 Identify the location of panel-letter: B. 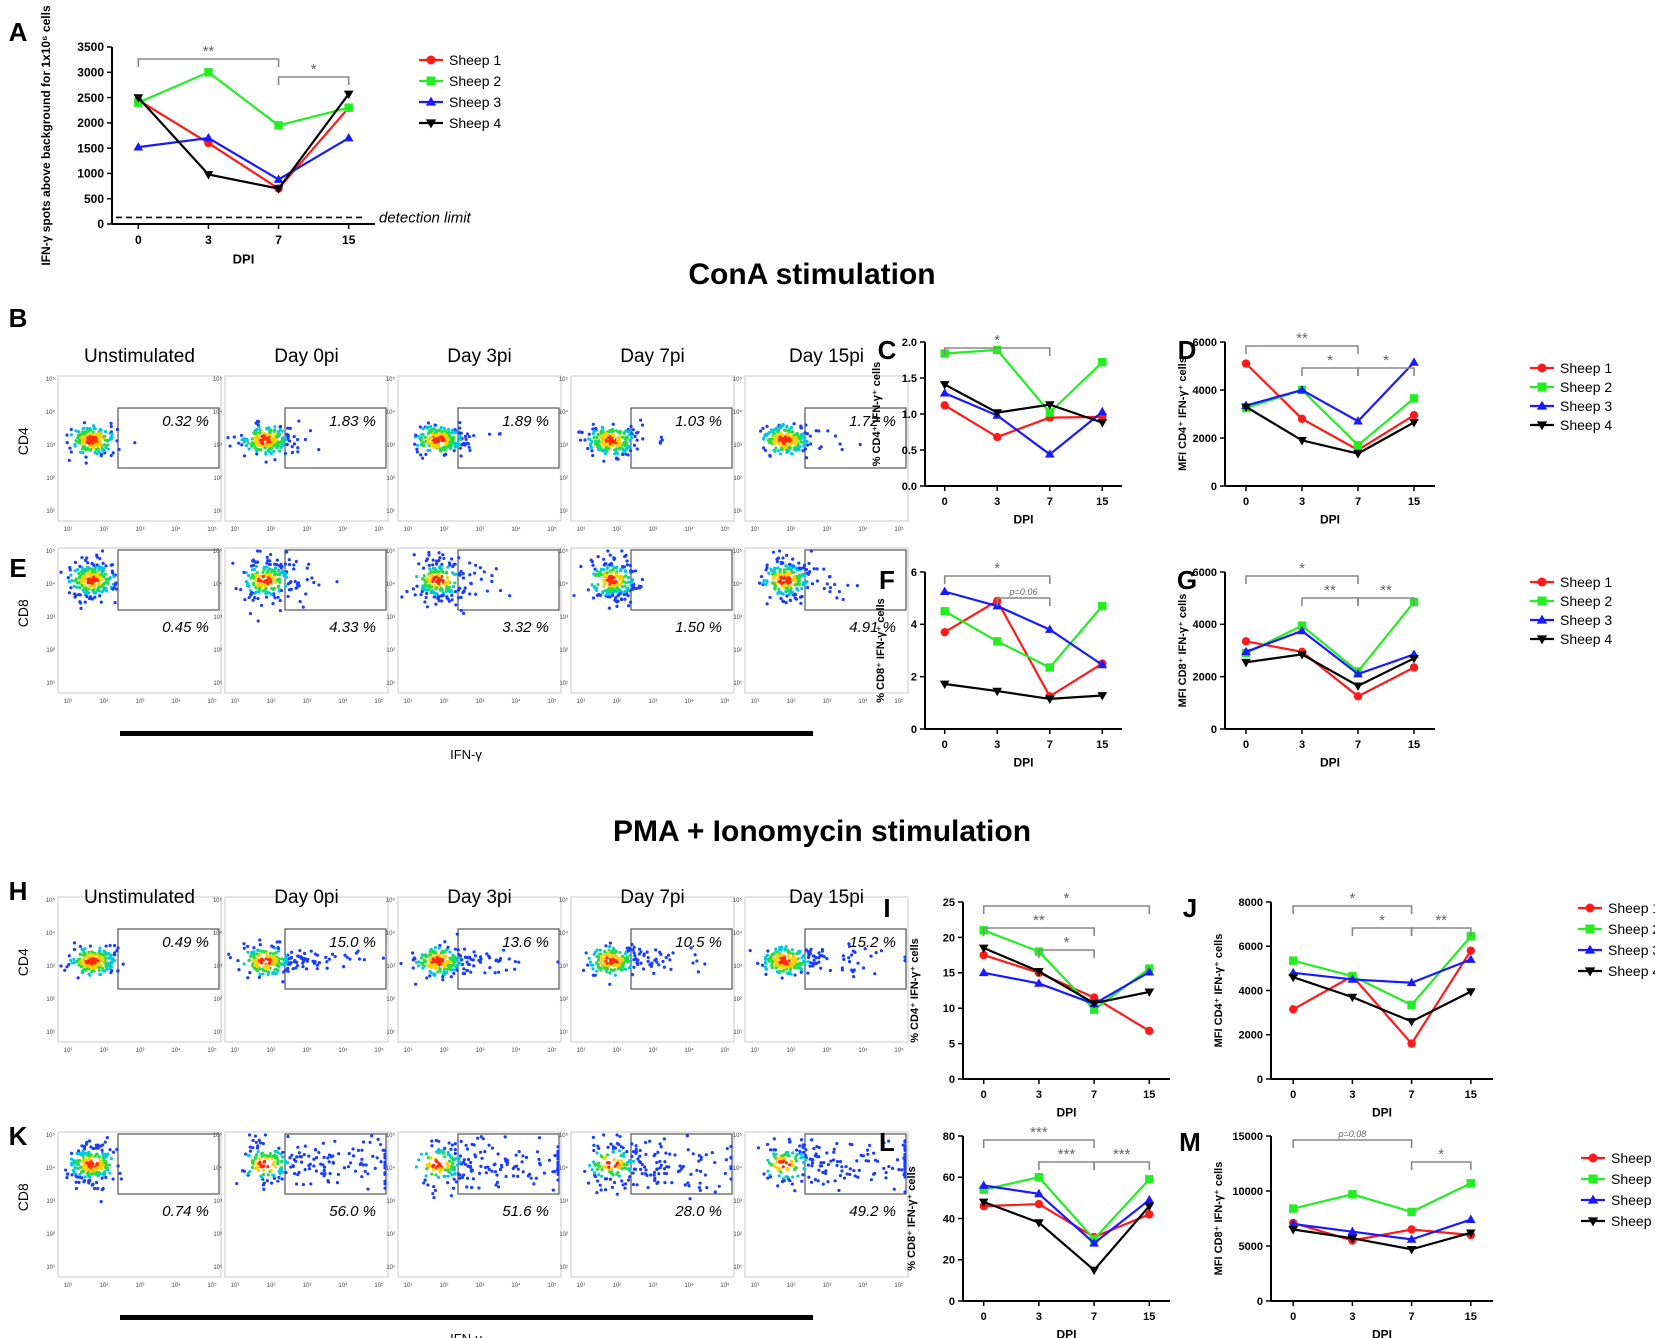
(18, 318).